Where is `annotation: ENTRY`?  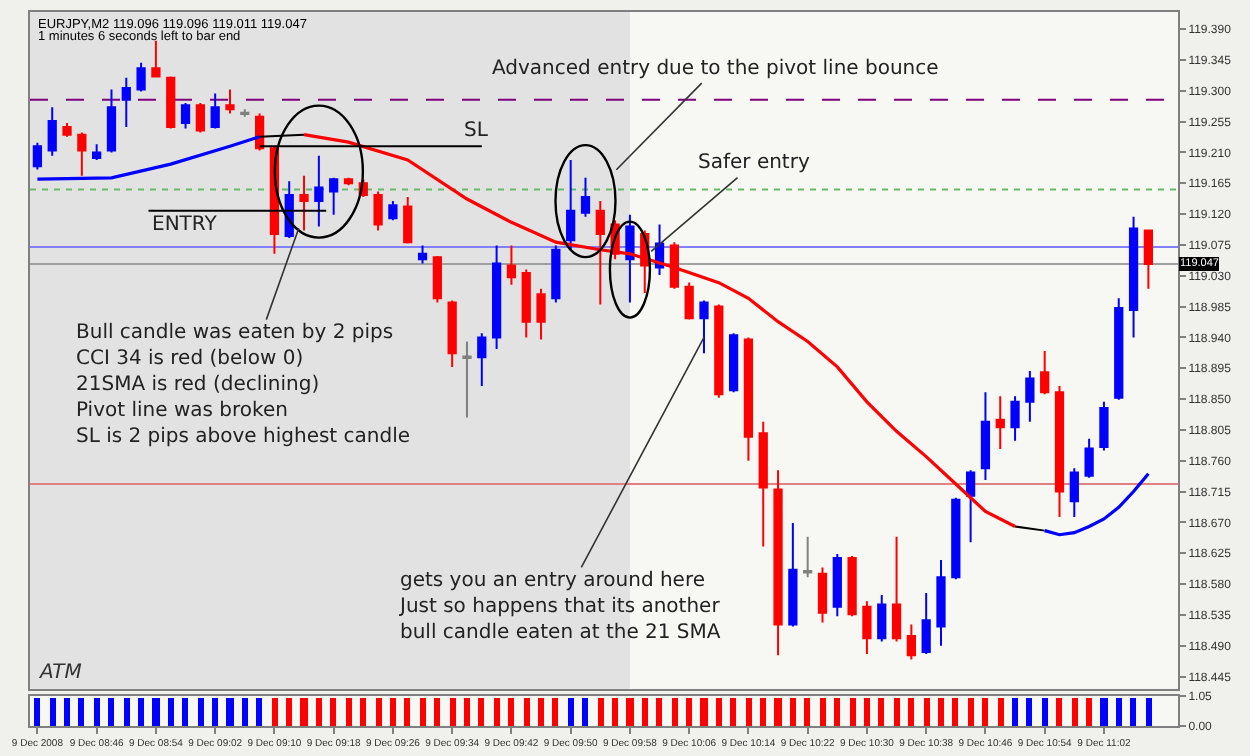 annotation: ENTRY is located at coordinates (185, 225).